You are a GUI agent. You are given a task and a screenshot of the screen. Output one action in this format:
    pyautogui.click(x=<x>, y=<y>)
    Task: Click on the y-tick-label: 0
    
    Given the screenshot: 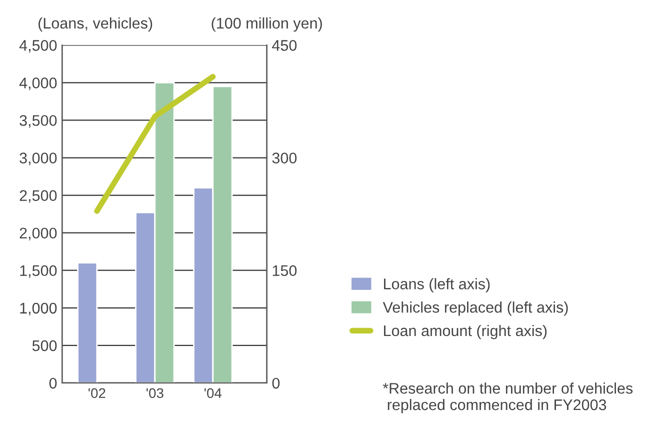 What is the action you would take?
    pyautogui.click(x=53, y=383)
    